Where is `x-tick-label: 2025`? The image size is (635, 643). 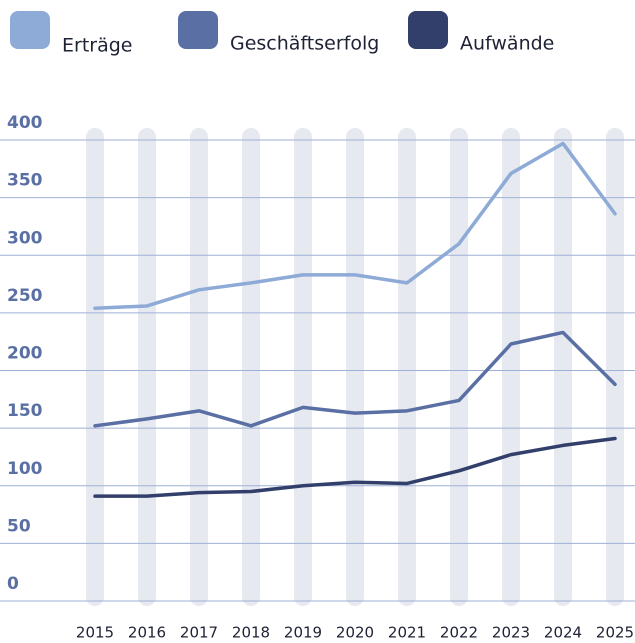 x-tick-label: 2025 is located at coordinates (615, 633).